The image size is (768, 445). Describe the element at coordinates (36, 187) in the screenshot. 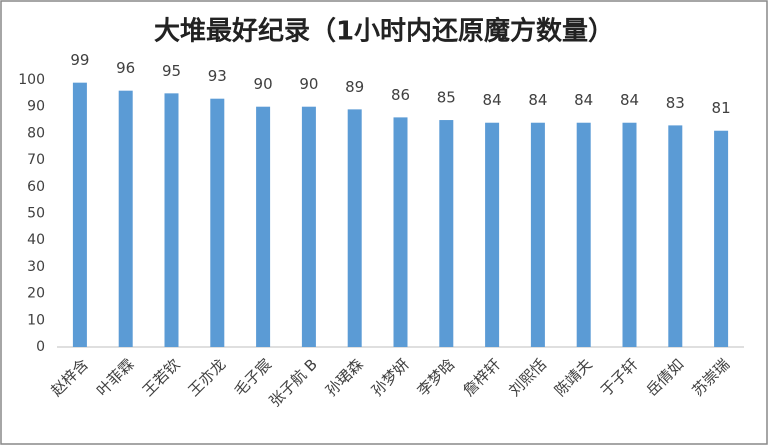

I see `y-tick-label: 60` at that location.